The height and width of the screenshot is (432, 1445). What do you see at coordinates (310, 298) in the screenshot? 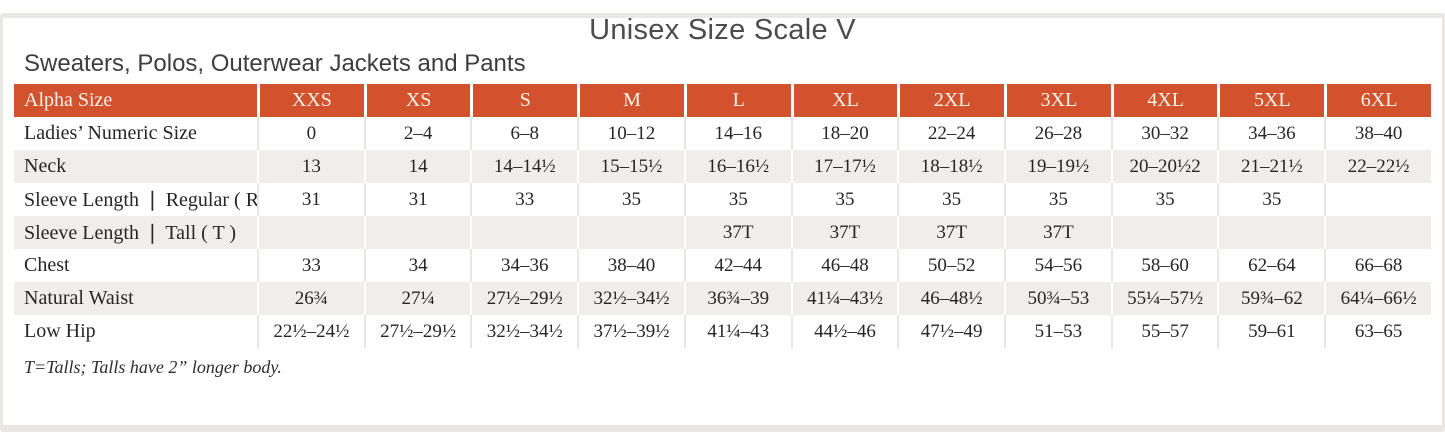
I see `size-cell: 26¾` at bounding box center [310, 298].